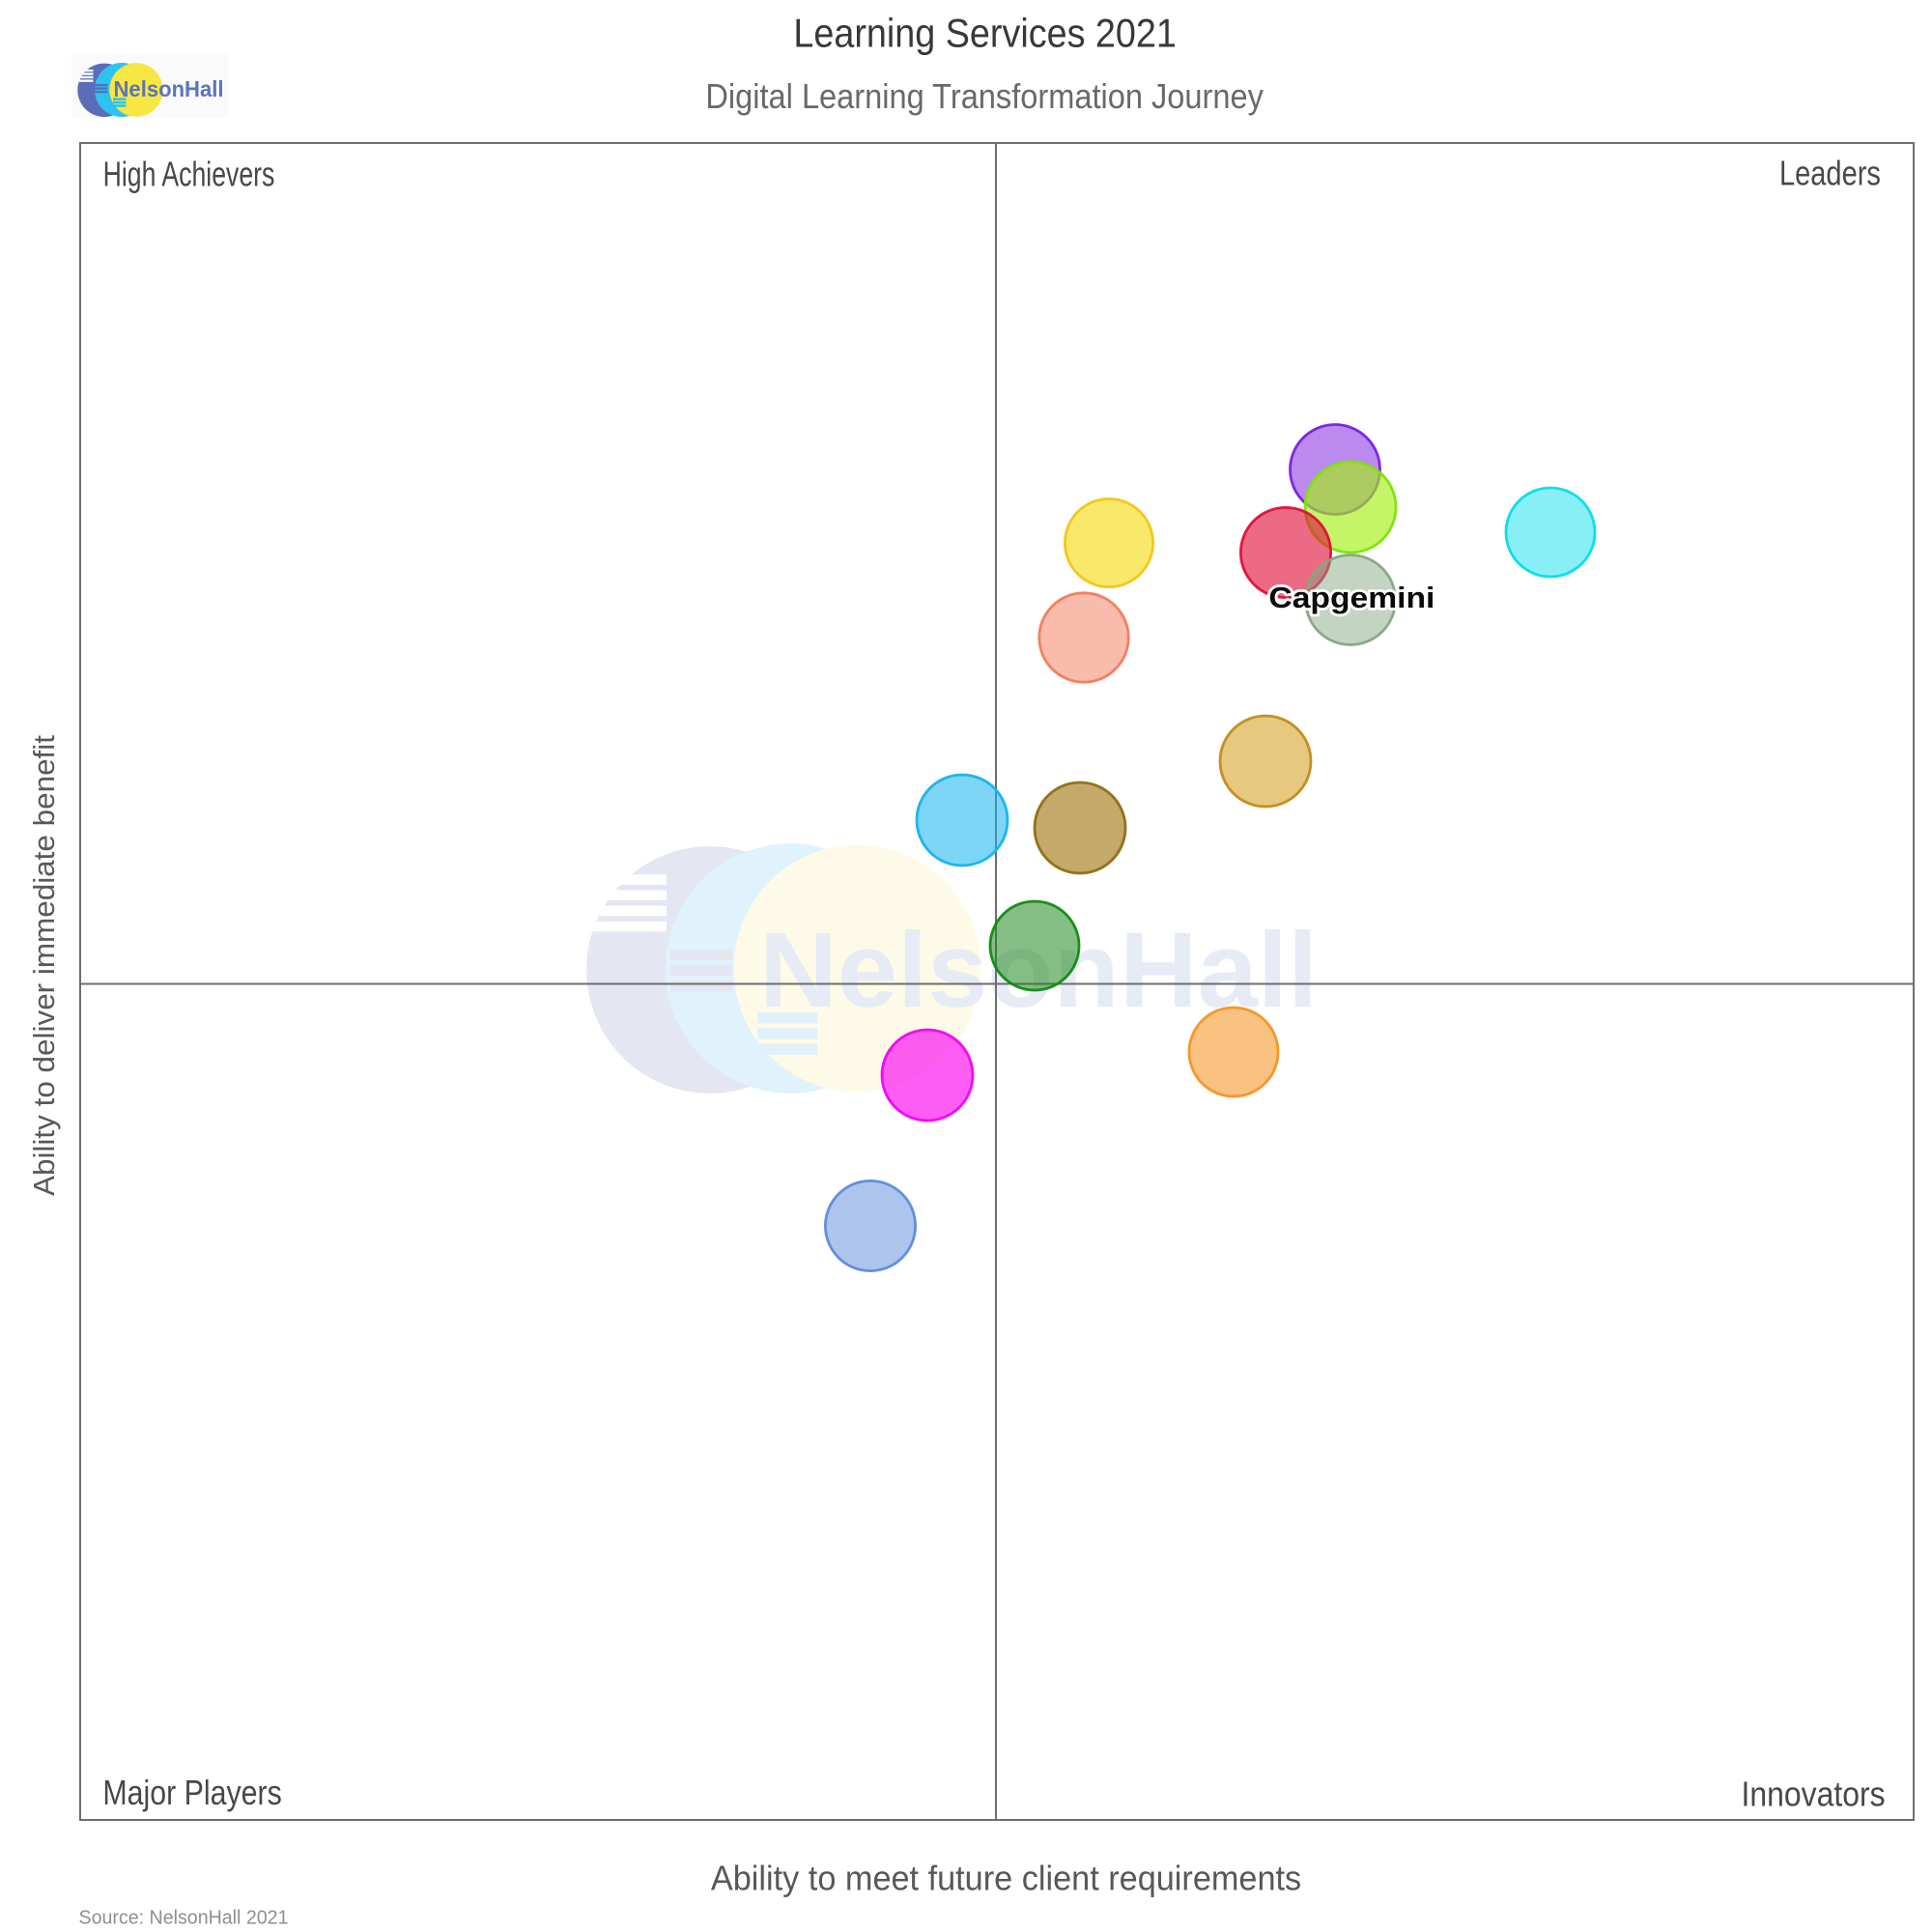  I want to click on svg-text: High Achievers, so click(189, 174).